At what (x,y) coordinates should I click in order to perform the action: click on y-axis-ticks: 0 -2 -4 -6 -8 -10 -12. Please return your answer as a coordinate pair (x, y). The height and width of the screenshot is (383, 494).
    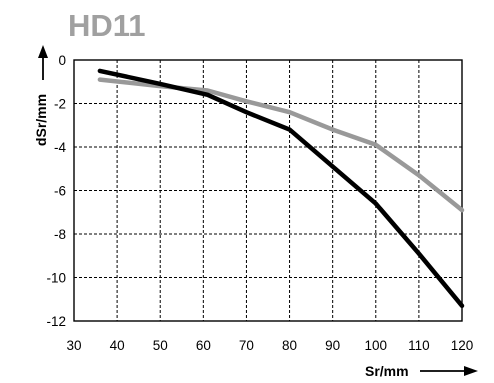
    Looking at the image, I should click on (56, 191).